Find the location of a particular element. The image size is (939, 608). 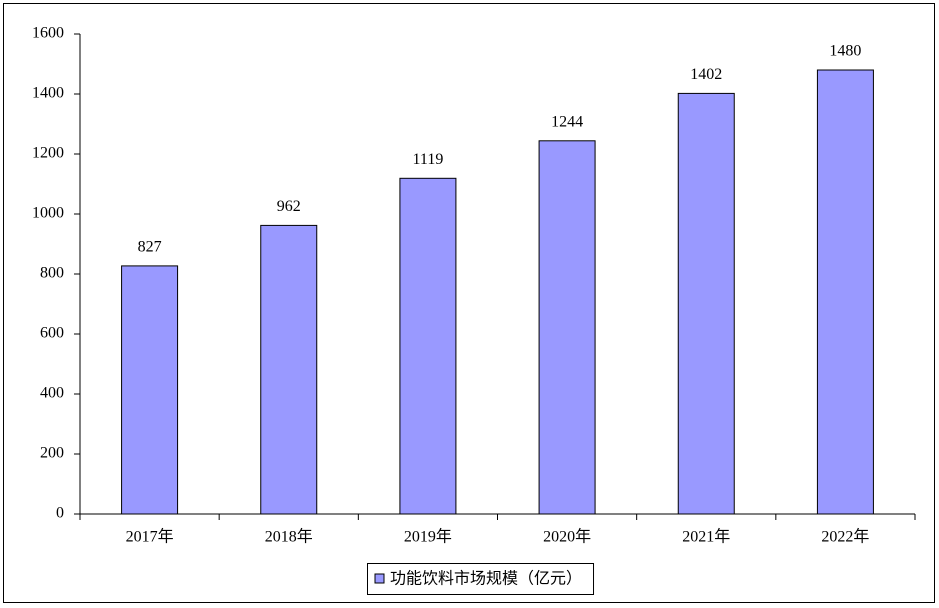

y-tick-label: 400 is located at coordinates (52, 393).